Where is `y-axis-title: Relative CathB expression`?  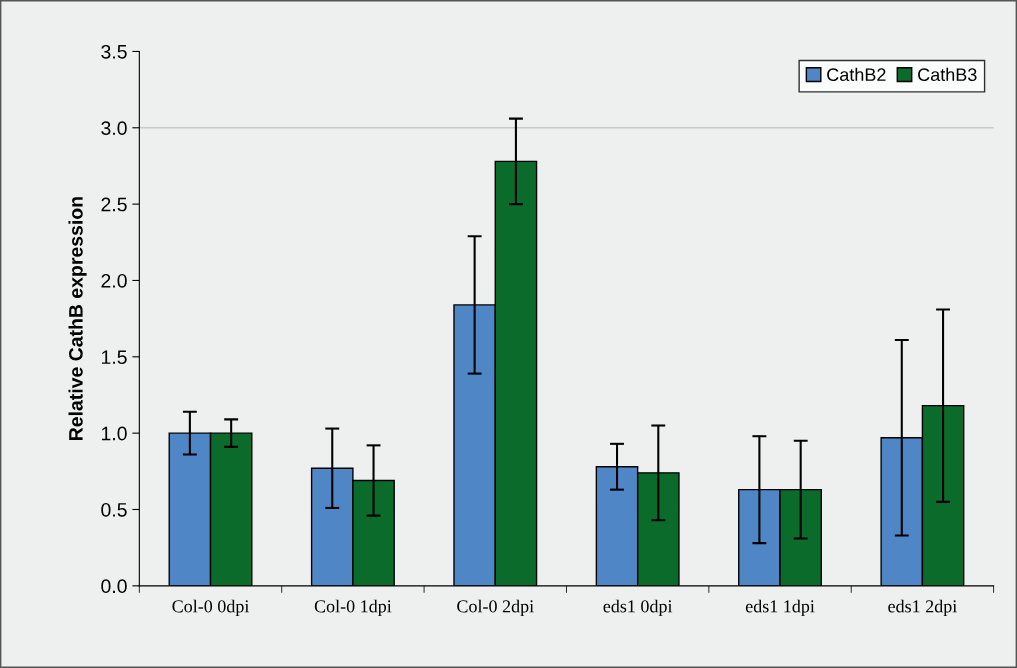 y-axis-title: Relative CathB expression is located at coordinates (77, 318).